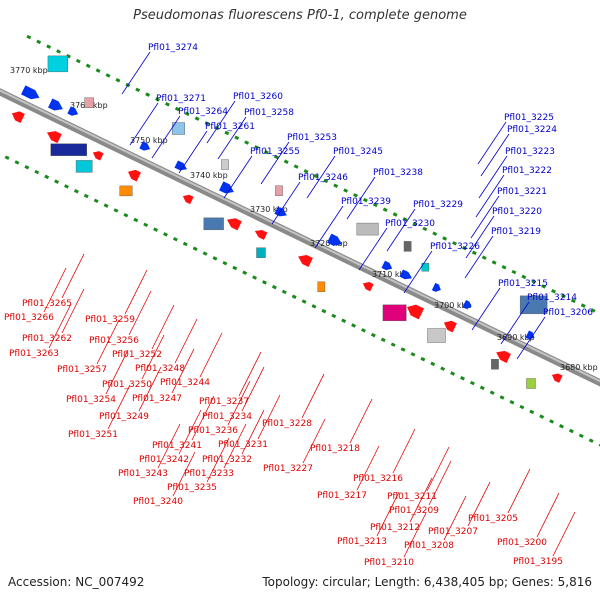 The height and width of the screenshot is (600, 600). I want to click on reverse-gene-label: Pfl01_3205, so click(493, 519).